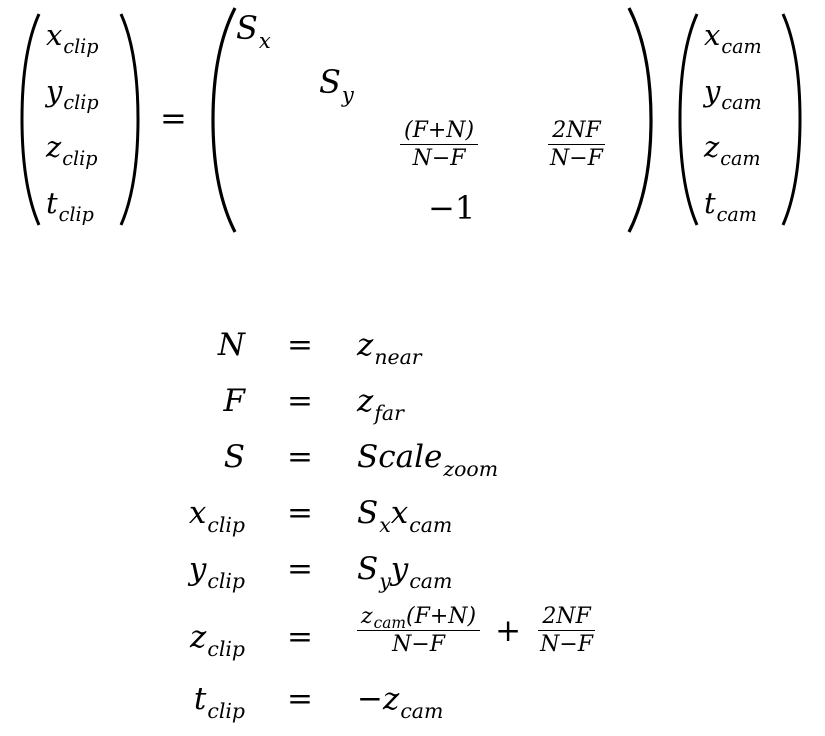  What do you see at coordinates (30, 119) in the screenshot?
I see `left-paren-lhs` at bounding box center [30, 119].